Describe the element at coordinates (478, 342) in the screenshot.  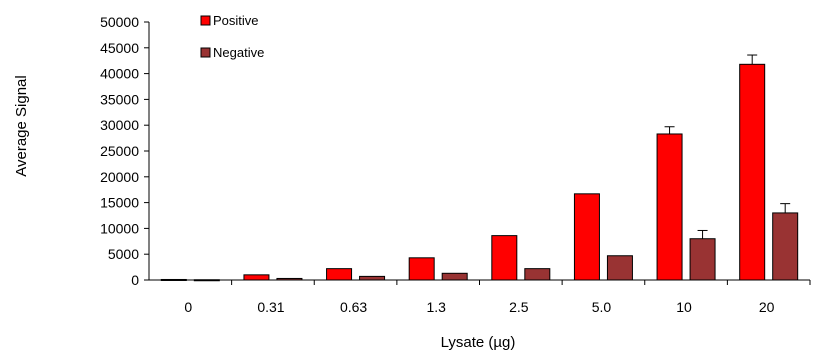
I see `x-axis-title: Lysate (µg)` at that location.